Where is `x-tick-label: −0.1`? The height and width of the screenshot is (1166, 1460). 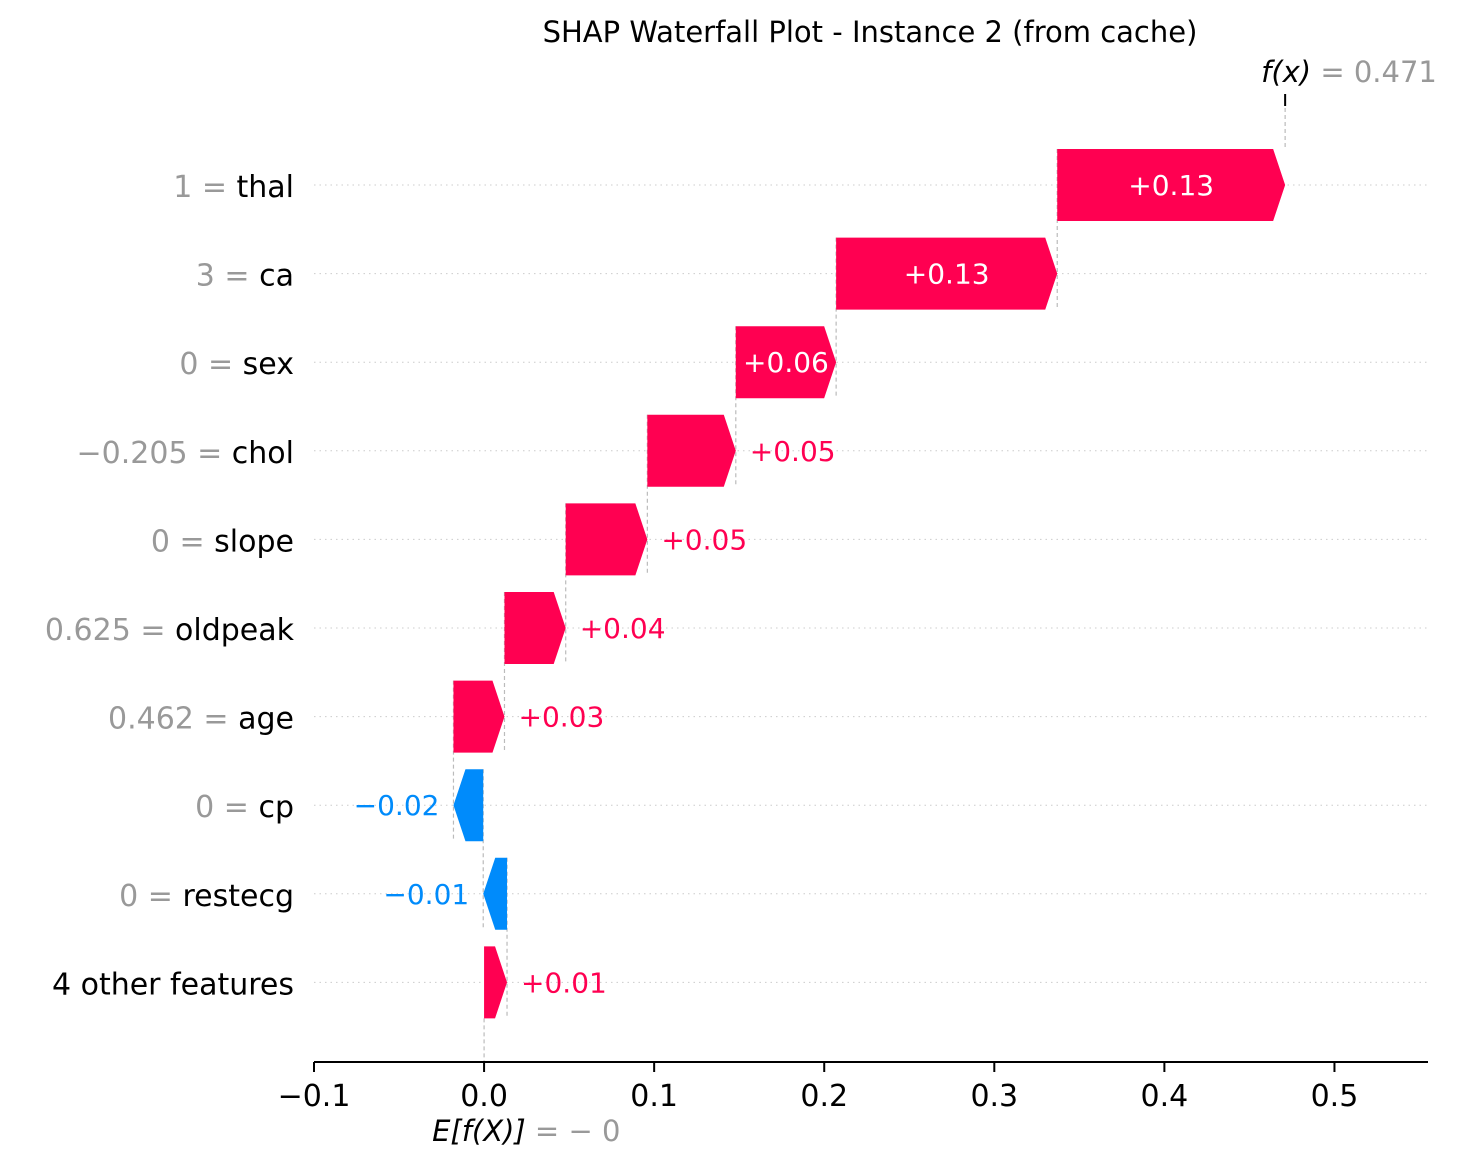 x-tick-label: −0.1 is located at coordinates (314, 1096).